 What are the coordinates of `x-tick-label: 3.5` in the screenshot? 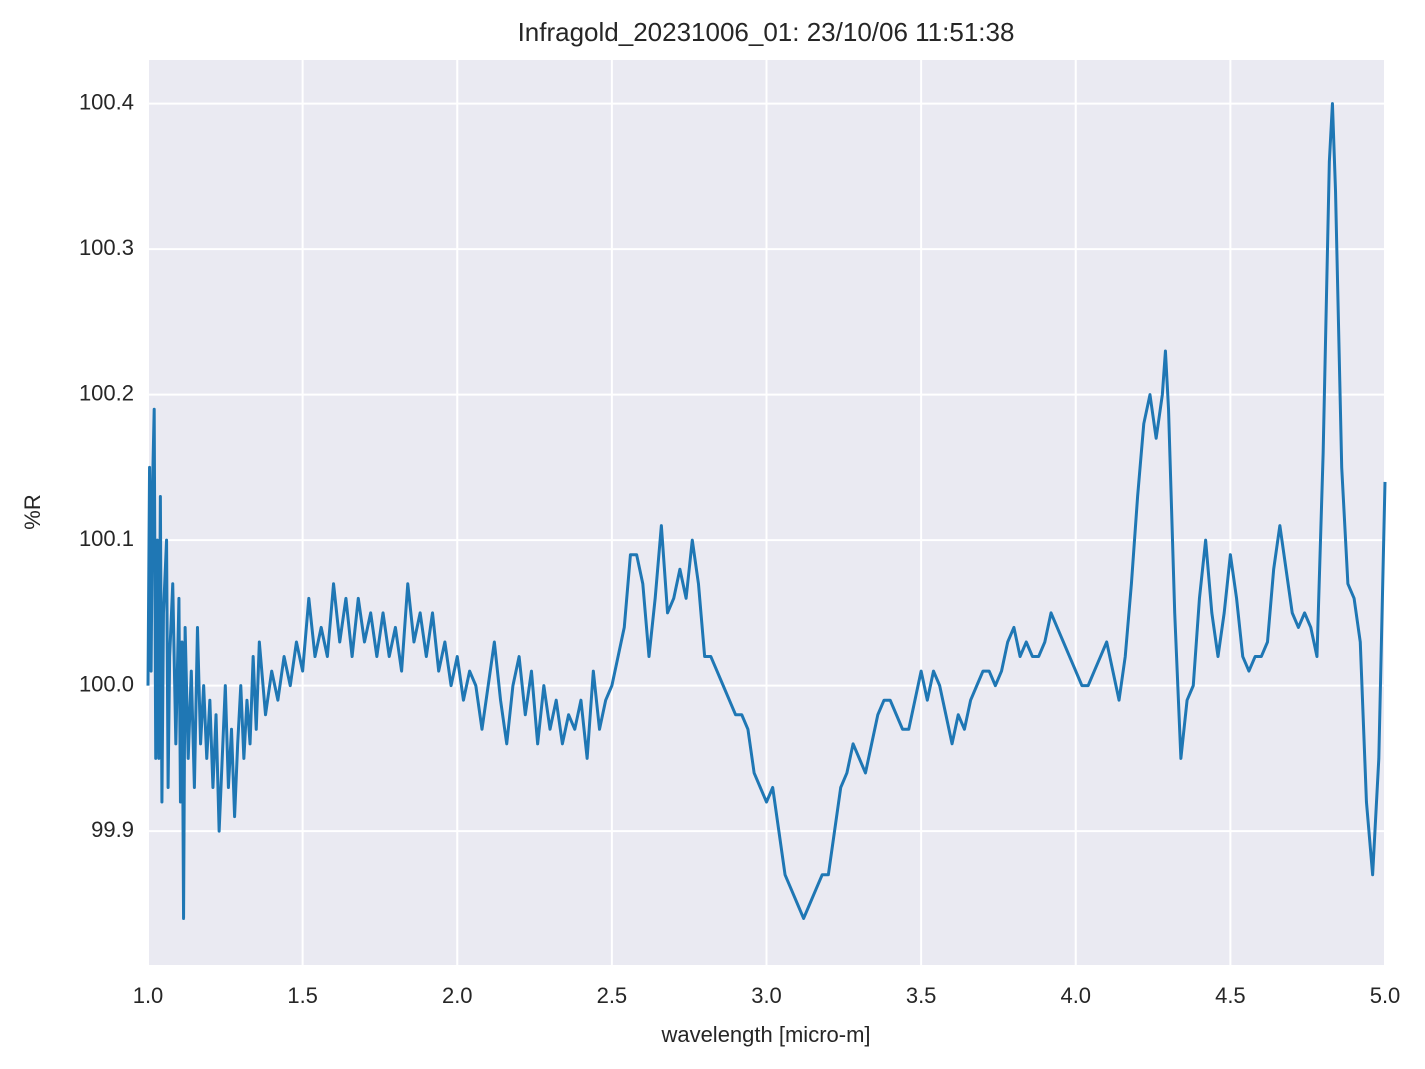 It's located at (921, 995).